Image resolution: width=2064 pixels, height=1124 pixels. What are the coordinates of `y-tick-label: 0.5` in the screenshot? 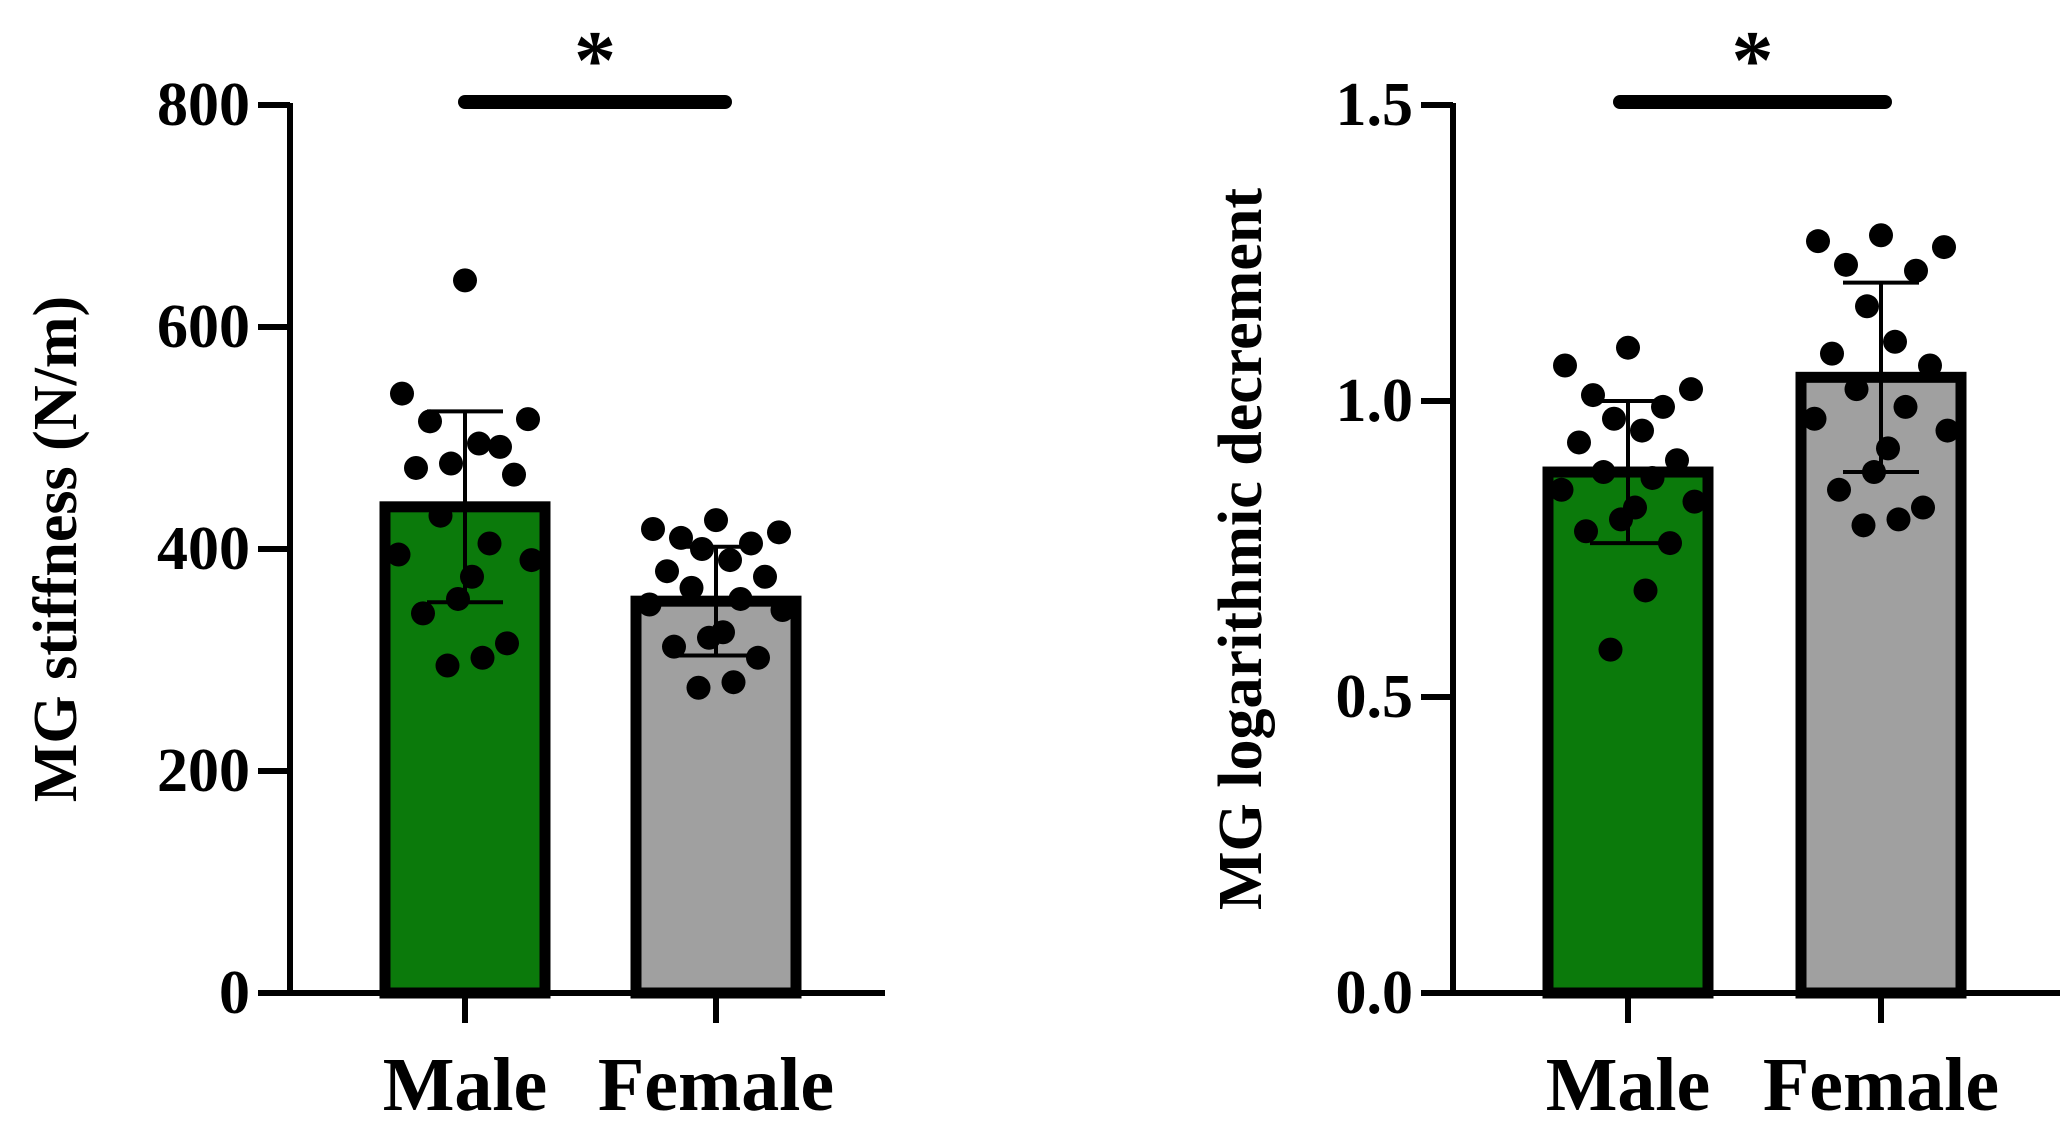 It's located at (1375, 697).